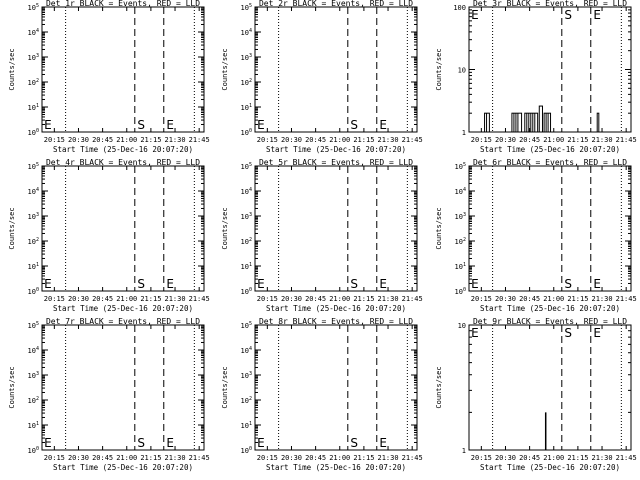  Describe the element at coordinates (462, 71) in the screenshot. I see `y-tick-label: 10` at that location.